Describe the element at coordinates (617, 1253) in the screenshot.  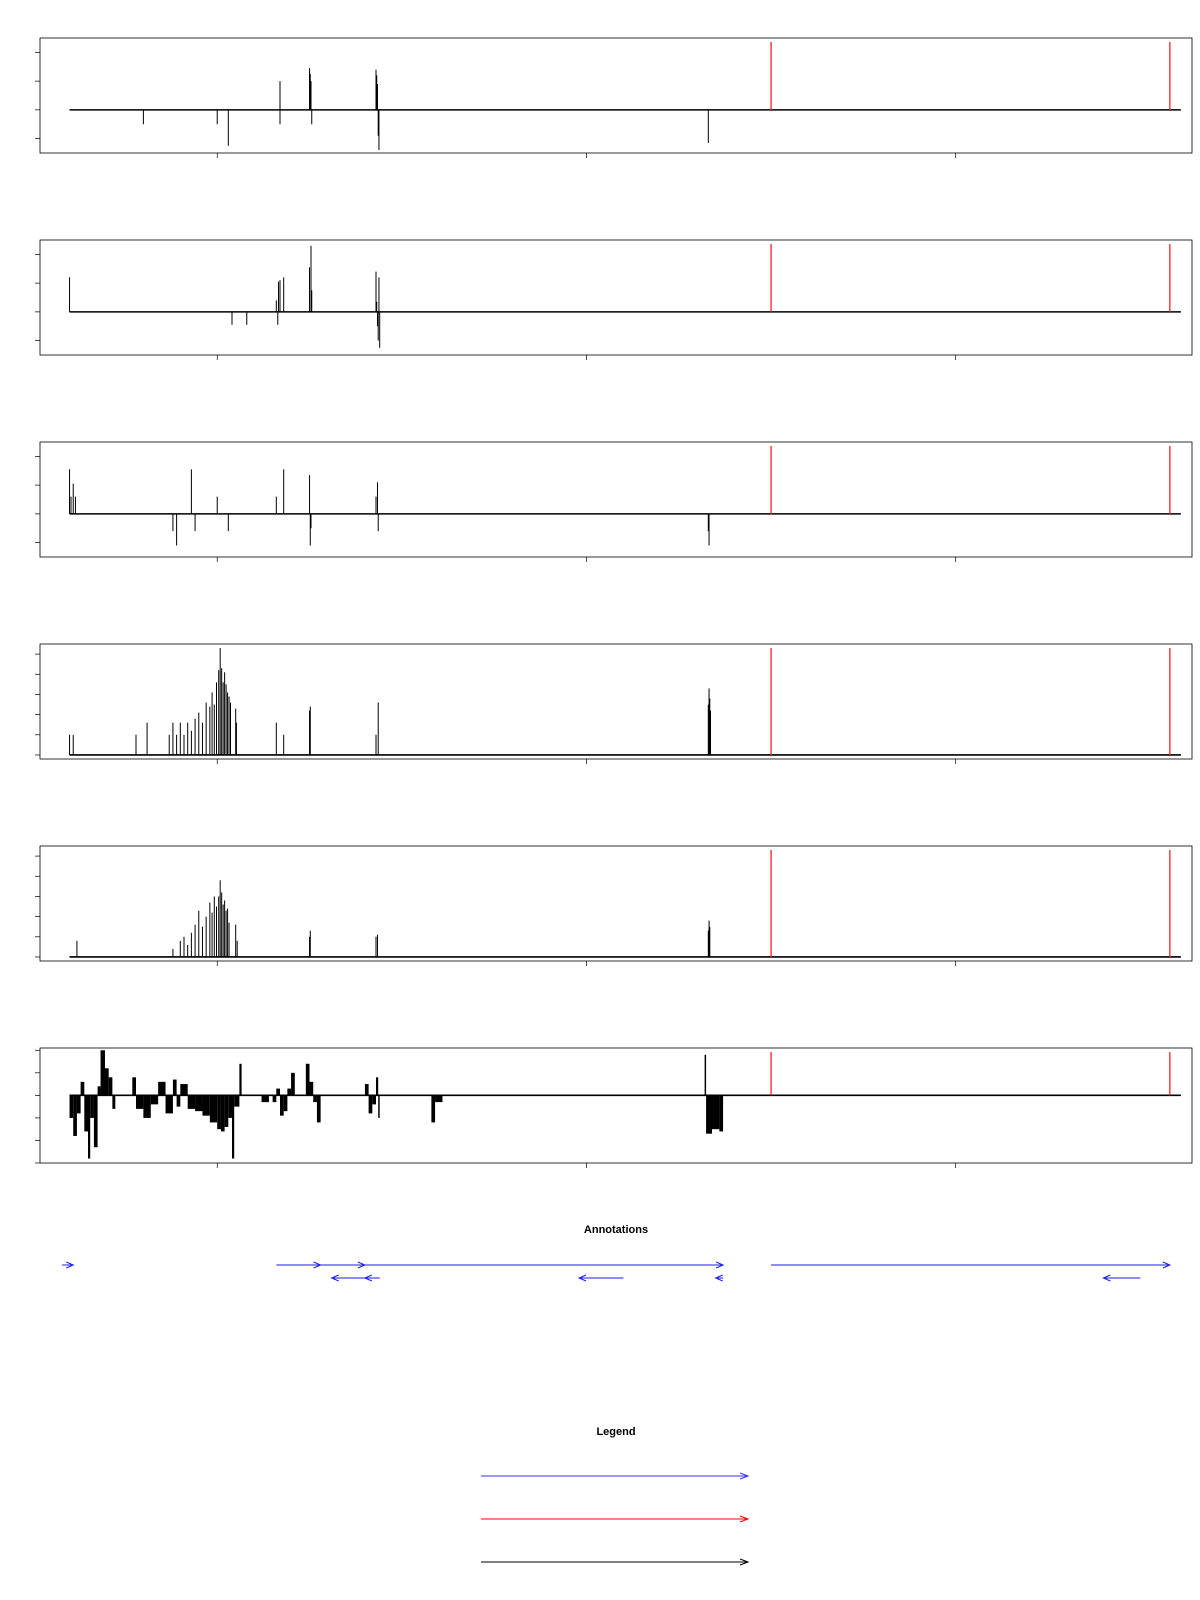
I see `annotations-section: Annotations` at that location.